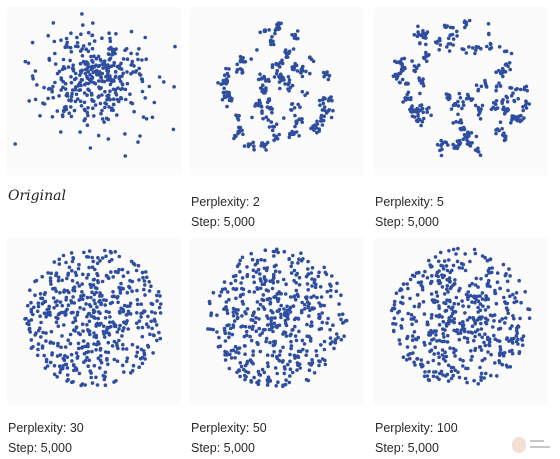  I want to click on step-label: Step: 5,000, so click(407, 448).